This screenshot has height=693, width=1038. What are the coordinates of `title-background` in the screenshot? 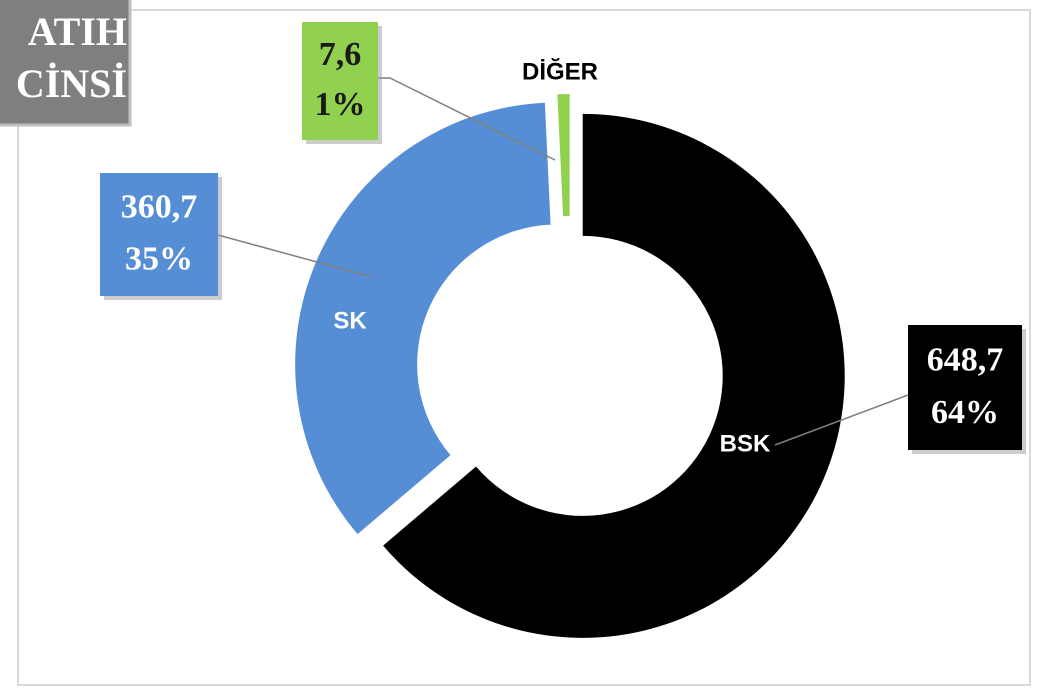 It's located at (66, 63).